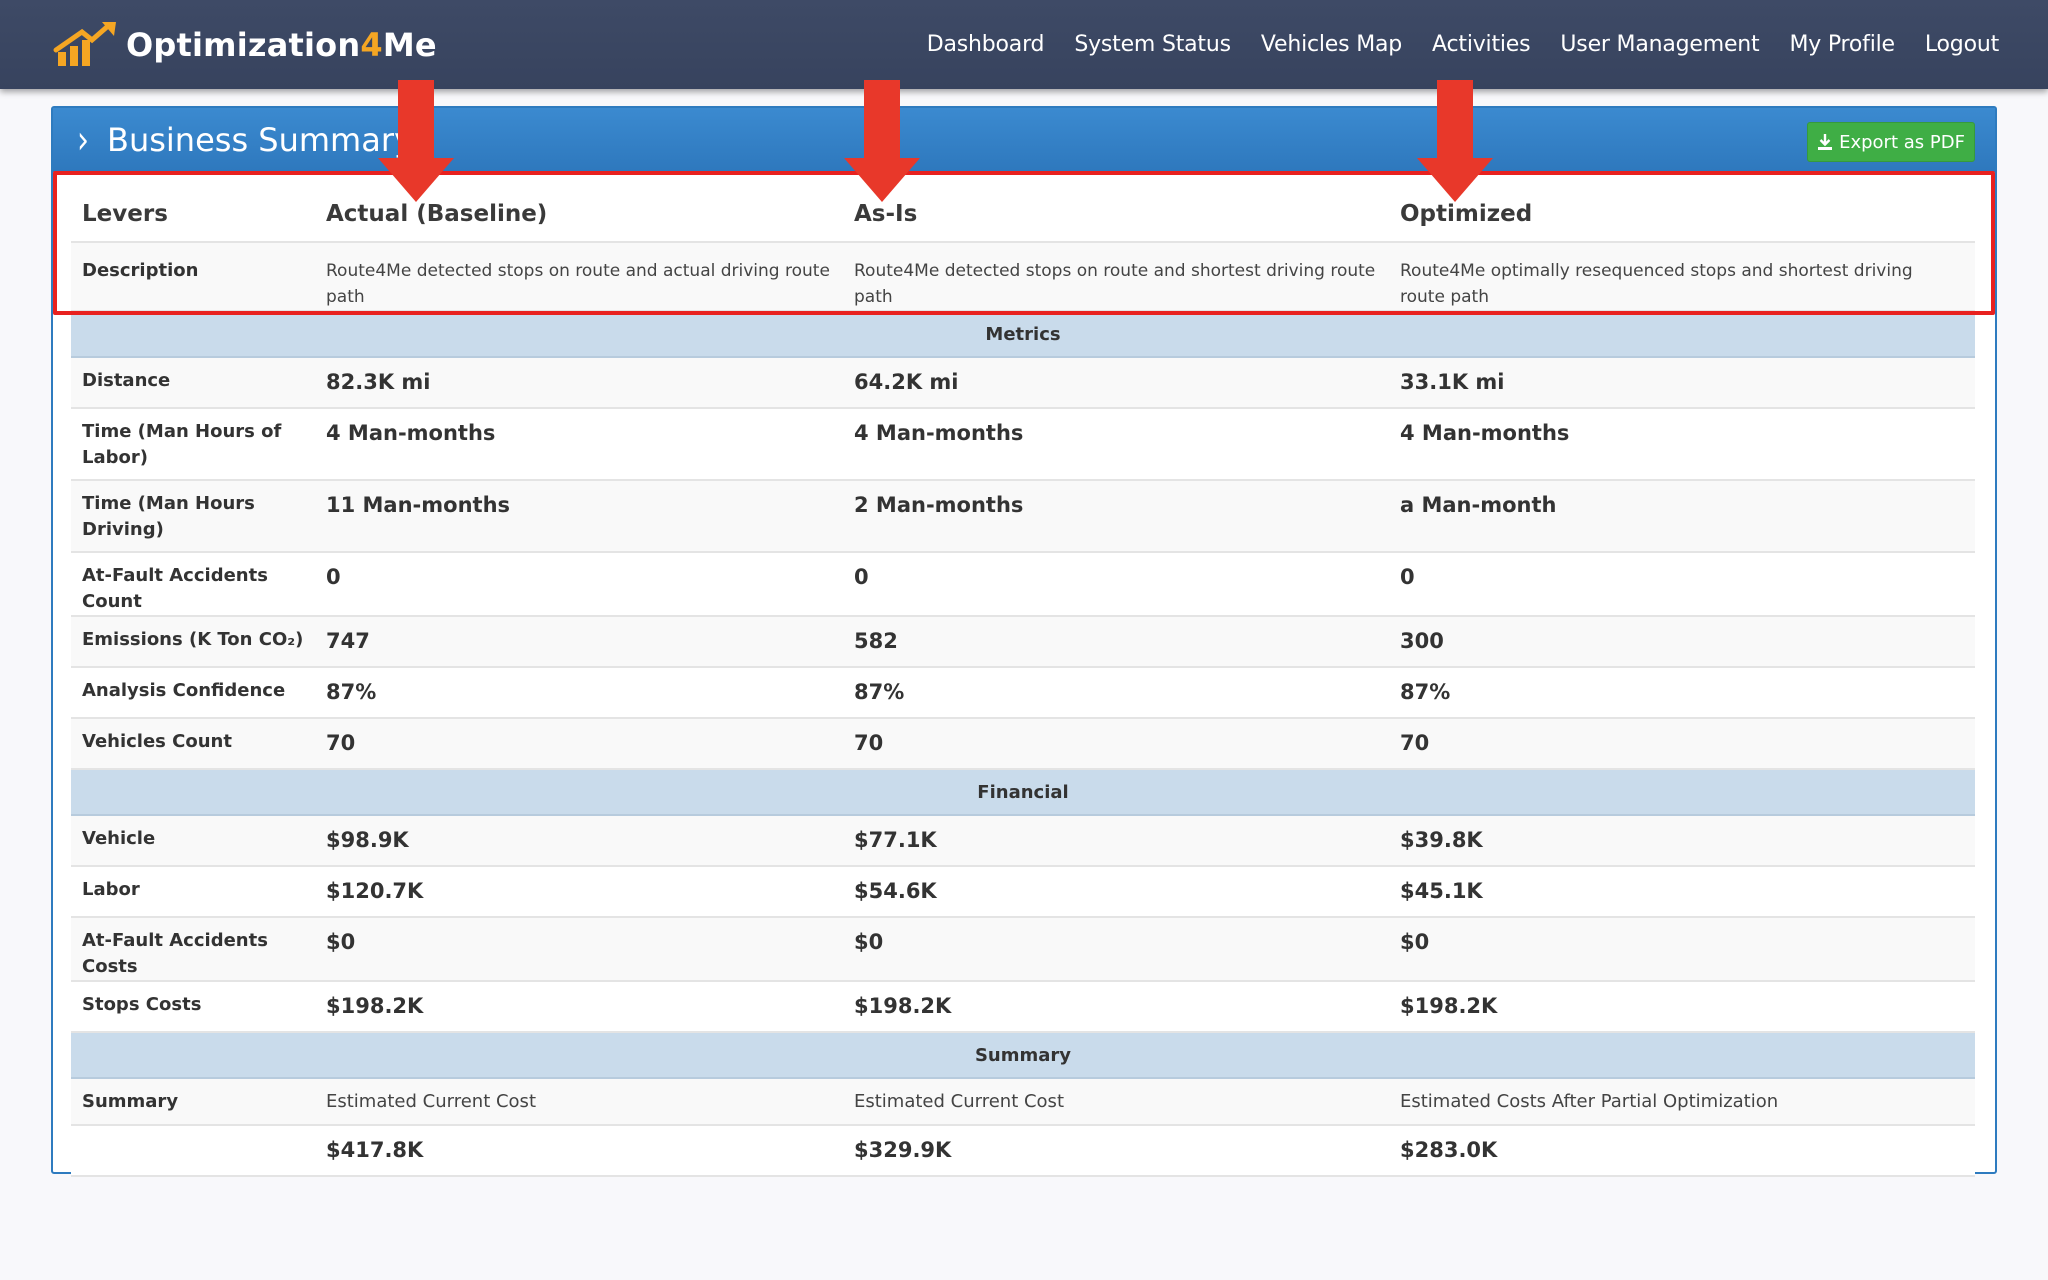 The height and width of the screenshot is (1280, 2048). Describe the element at coordinates (589, 210) in the screenshot. I see `col-header-actual: Actual (Baseline)` at that location.